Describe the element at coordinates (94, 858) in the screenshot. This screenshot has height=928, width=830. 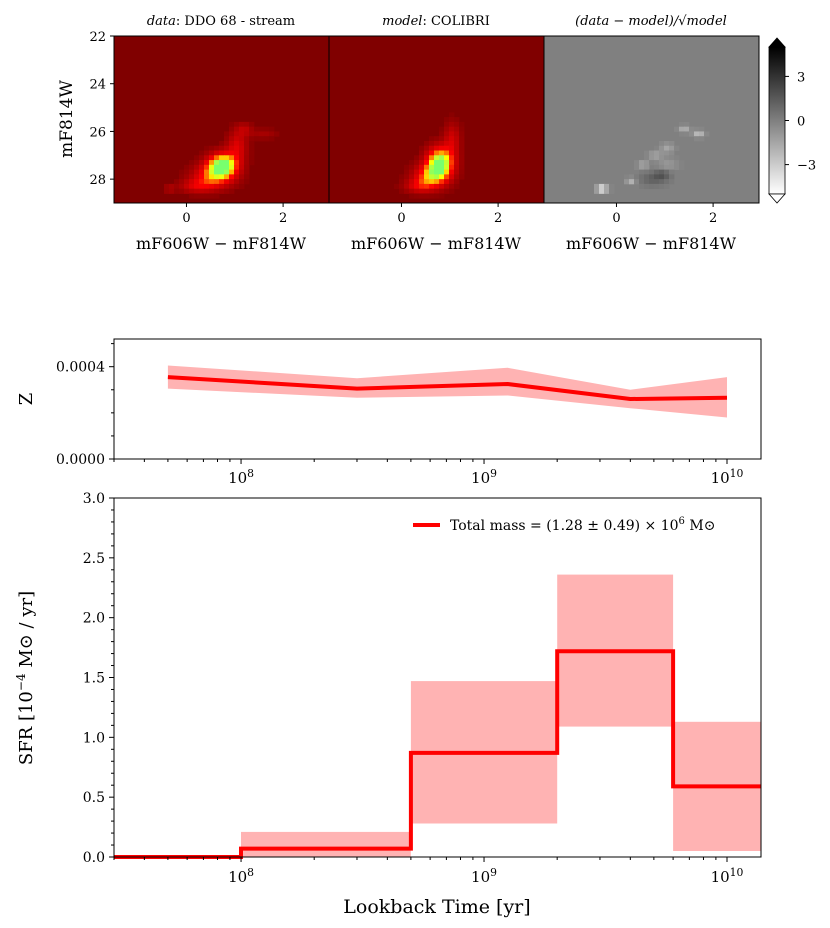
I see `sfh-ytick-label: 0.0` at that location.